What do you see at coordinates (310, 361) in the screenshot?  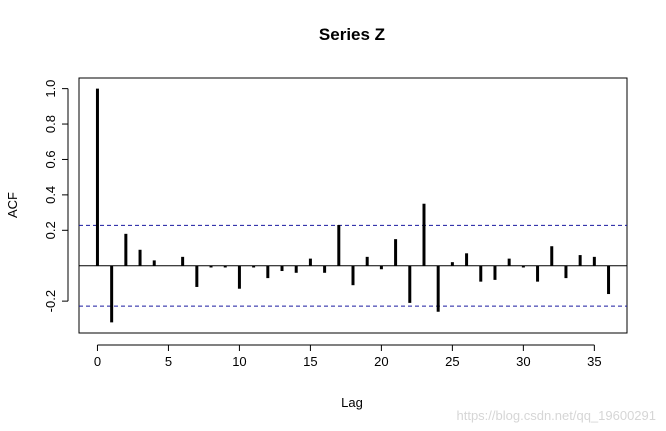 I see `x-tick-label: 15` at bounding box center [310, 361].